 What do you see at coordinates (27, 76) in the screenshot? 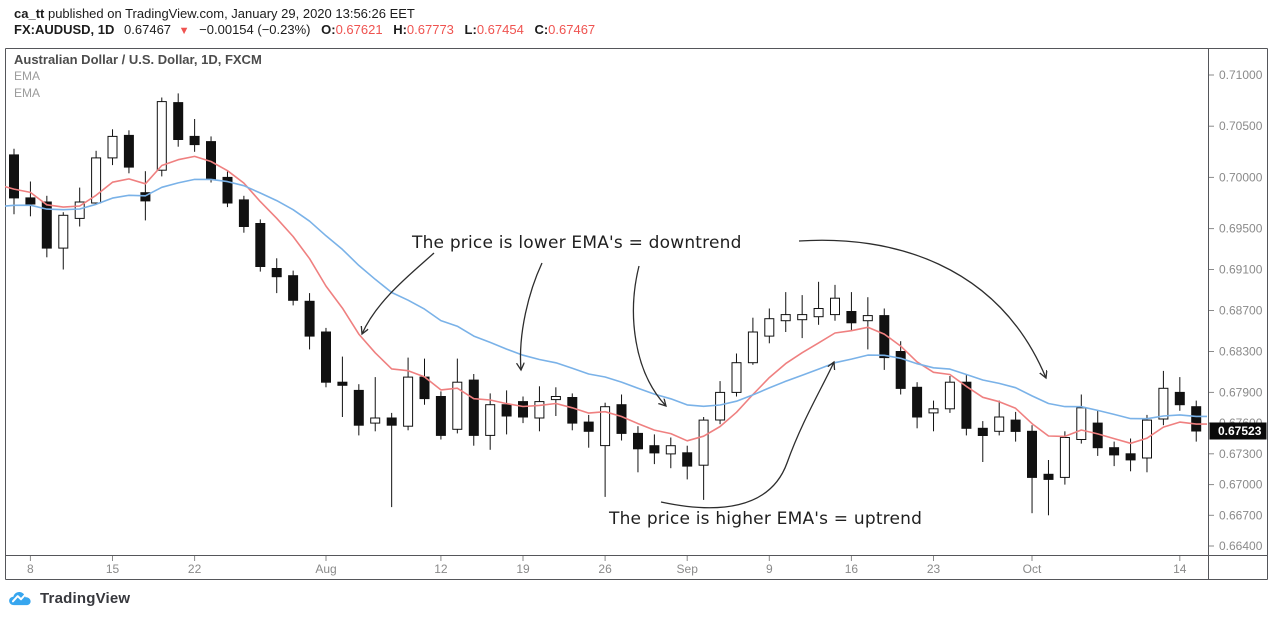
I see `ema-legend-1: EMA` at bounding box center [27, 76].